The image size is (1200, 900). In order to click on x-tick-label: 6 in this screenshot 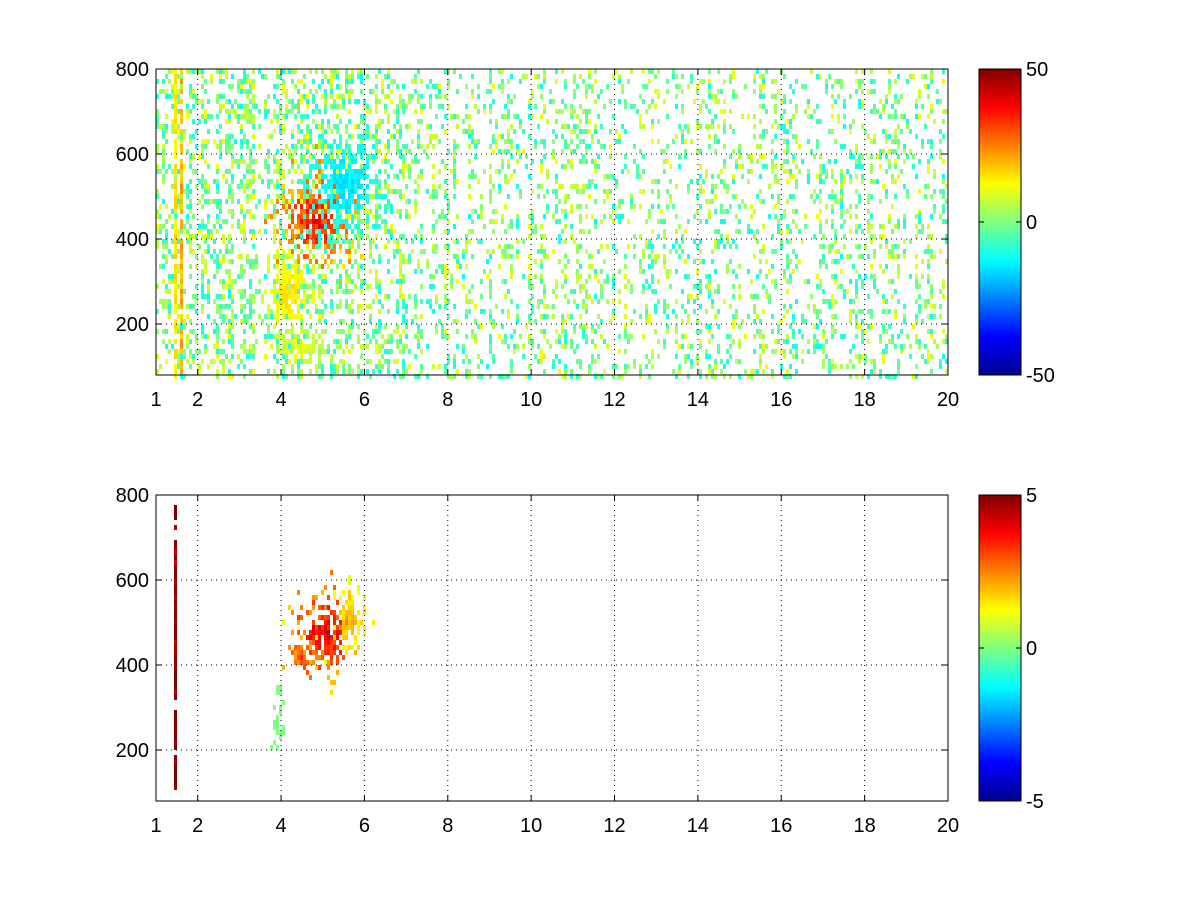, I will do `click(364, 826)`.